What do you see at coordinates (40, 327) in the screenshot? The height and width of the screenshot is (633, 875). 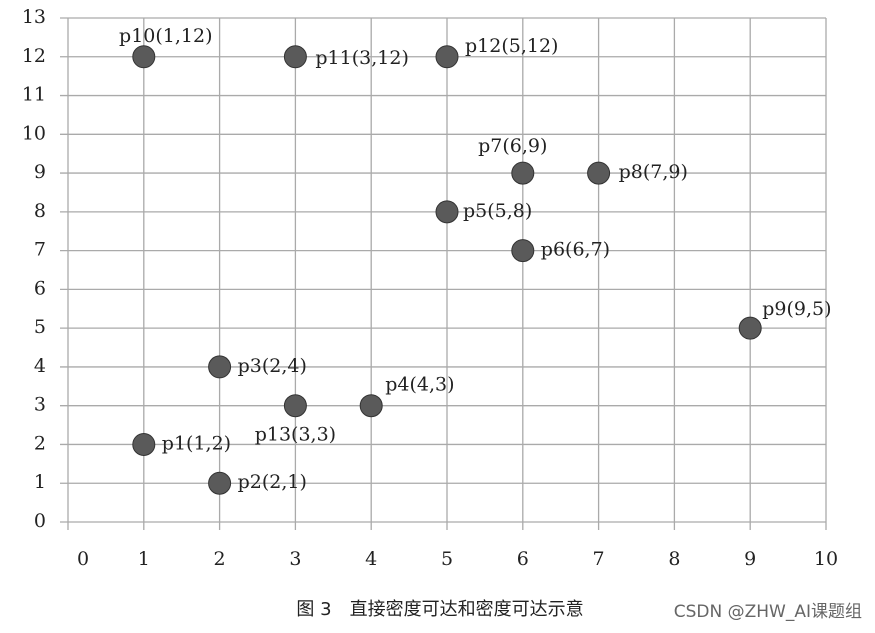 I see `y-tick-label: 5` at bounding box center [40, 327].